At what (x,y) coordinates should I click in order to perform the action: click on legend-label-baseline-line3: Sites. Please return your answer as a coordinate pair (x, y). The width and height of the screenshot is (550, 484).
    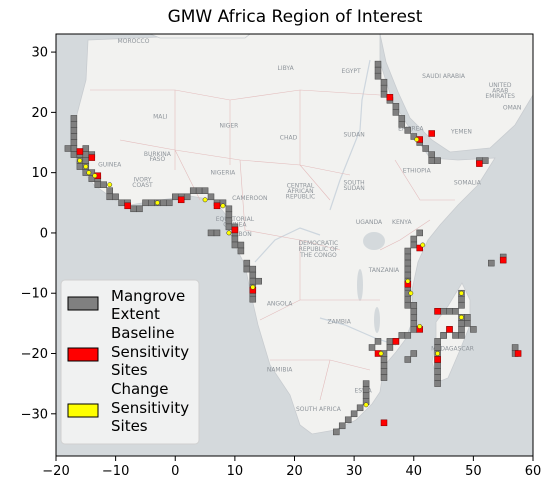
    Looking at the image, I should click on (129, 370).